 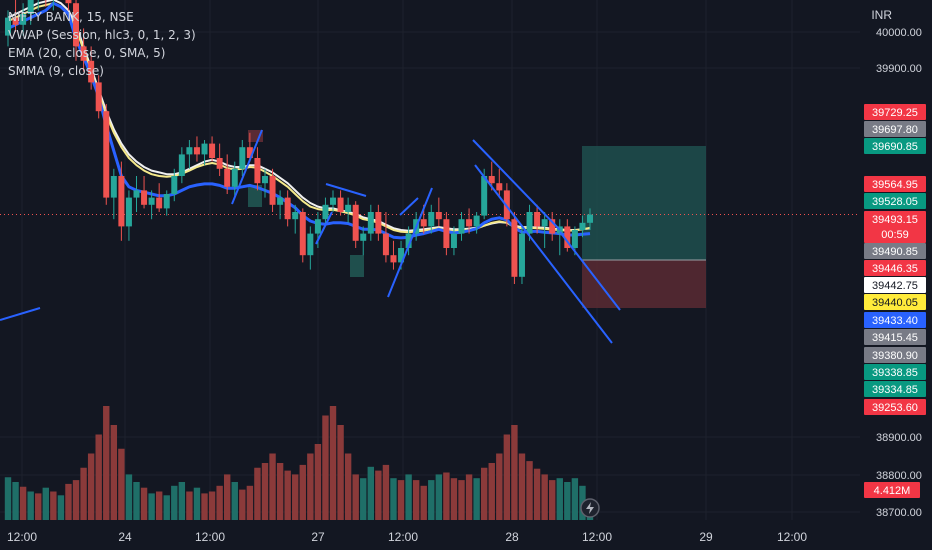 I want to click on indicator-smma-label: SMMA (9, close), so click(x=56, y=71).